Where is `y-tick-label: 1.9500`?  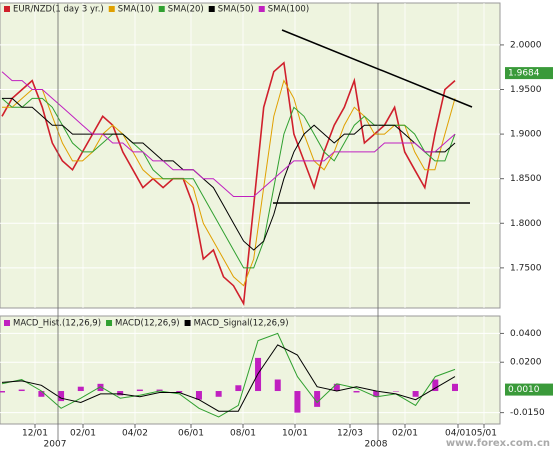 y-tick-label: 1.9500 is located at coordinates (526, 90).